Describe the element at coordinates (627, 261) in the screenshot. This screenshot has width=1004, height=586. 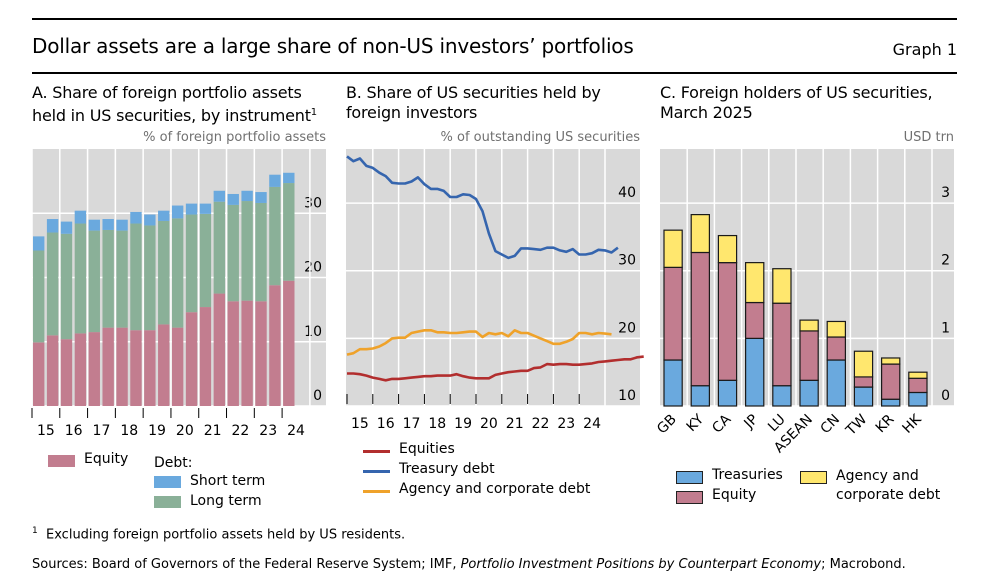
I see `panel-b-ytick-label: 30` at that location.